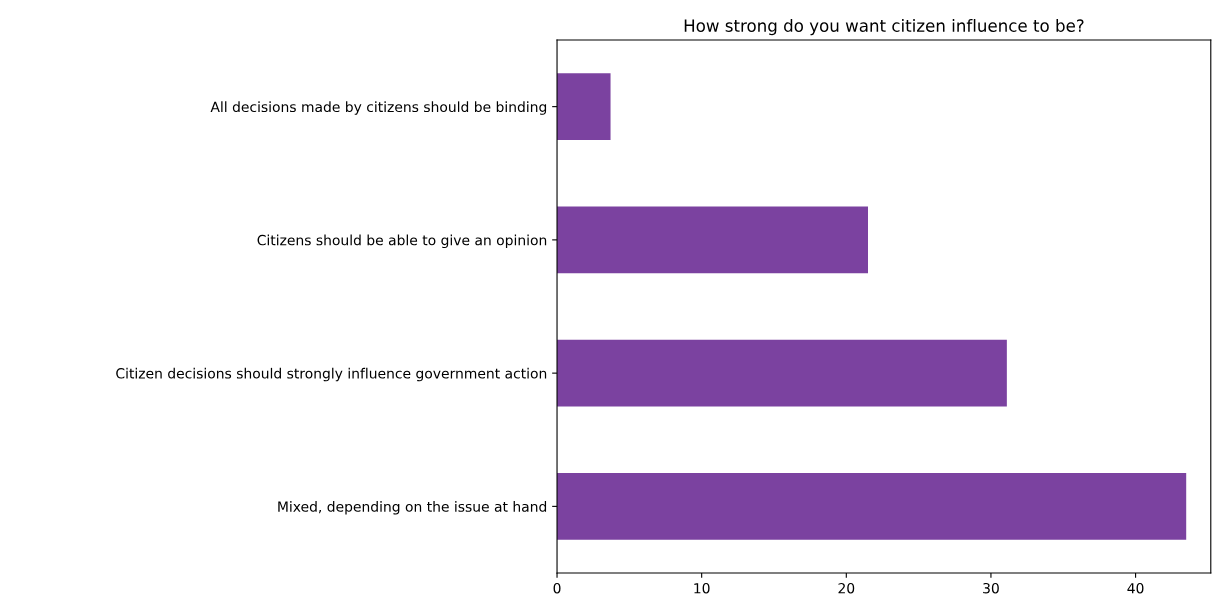  Describe the element at coordinates (331, 374) in the screenshot. I see `y-tick-label: Citizen decisions should strongly influence government action` at that location.